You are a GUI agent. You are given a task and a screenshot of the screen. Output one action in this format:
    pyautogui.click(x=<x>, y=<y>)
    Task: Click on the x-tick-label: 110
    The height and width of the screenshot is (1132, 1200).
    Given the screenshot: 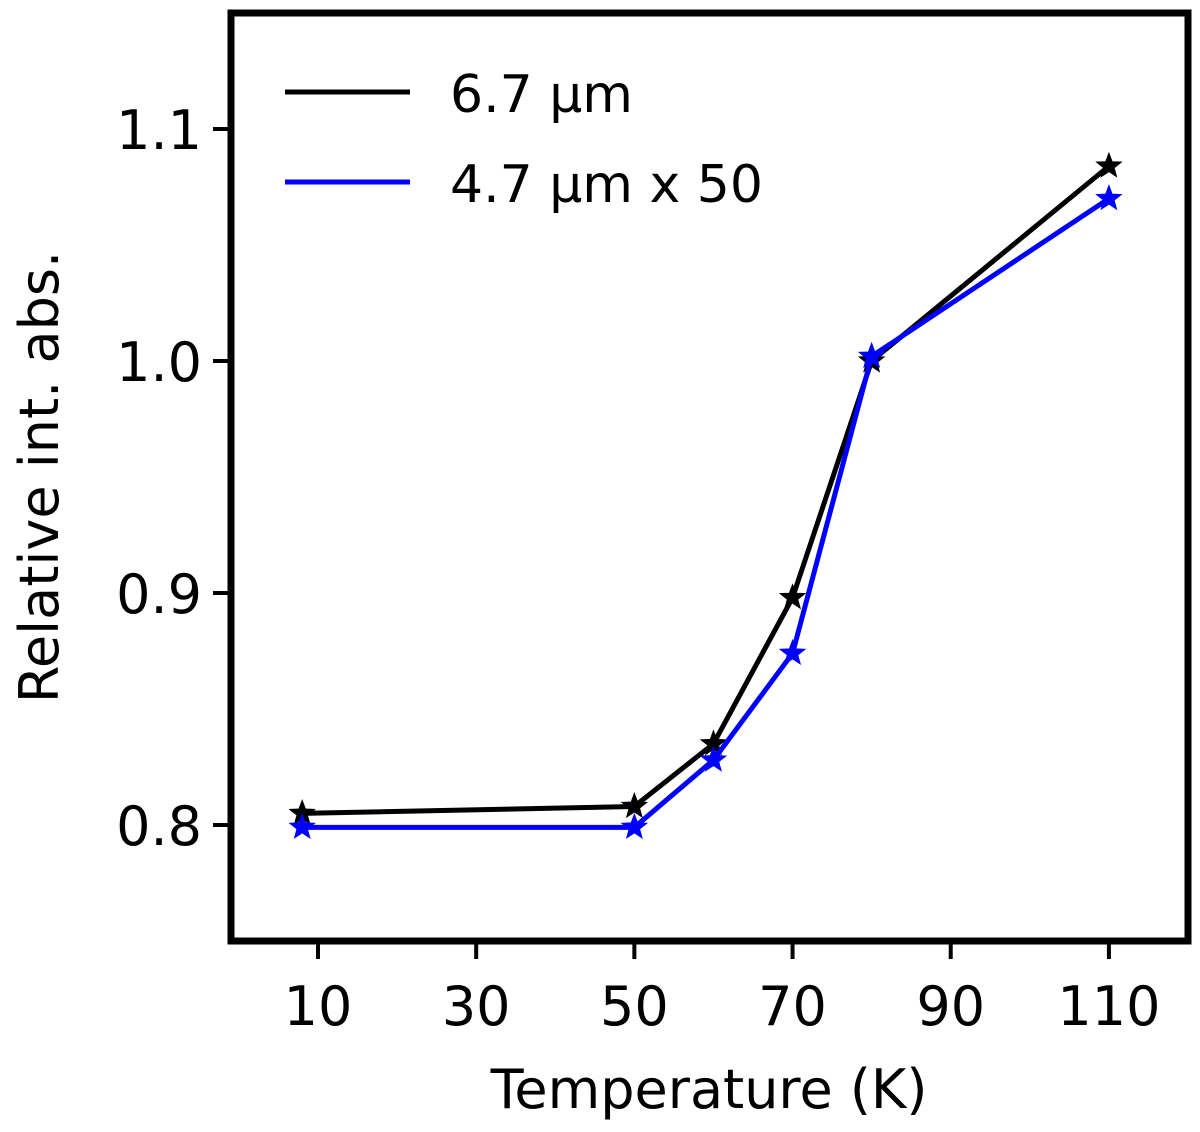 What is the action you would take?
    pyautogui.click(x=1108, y=1006)
    